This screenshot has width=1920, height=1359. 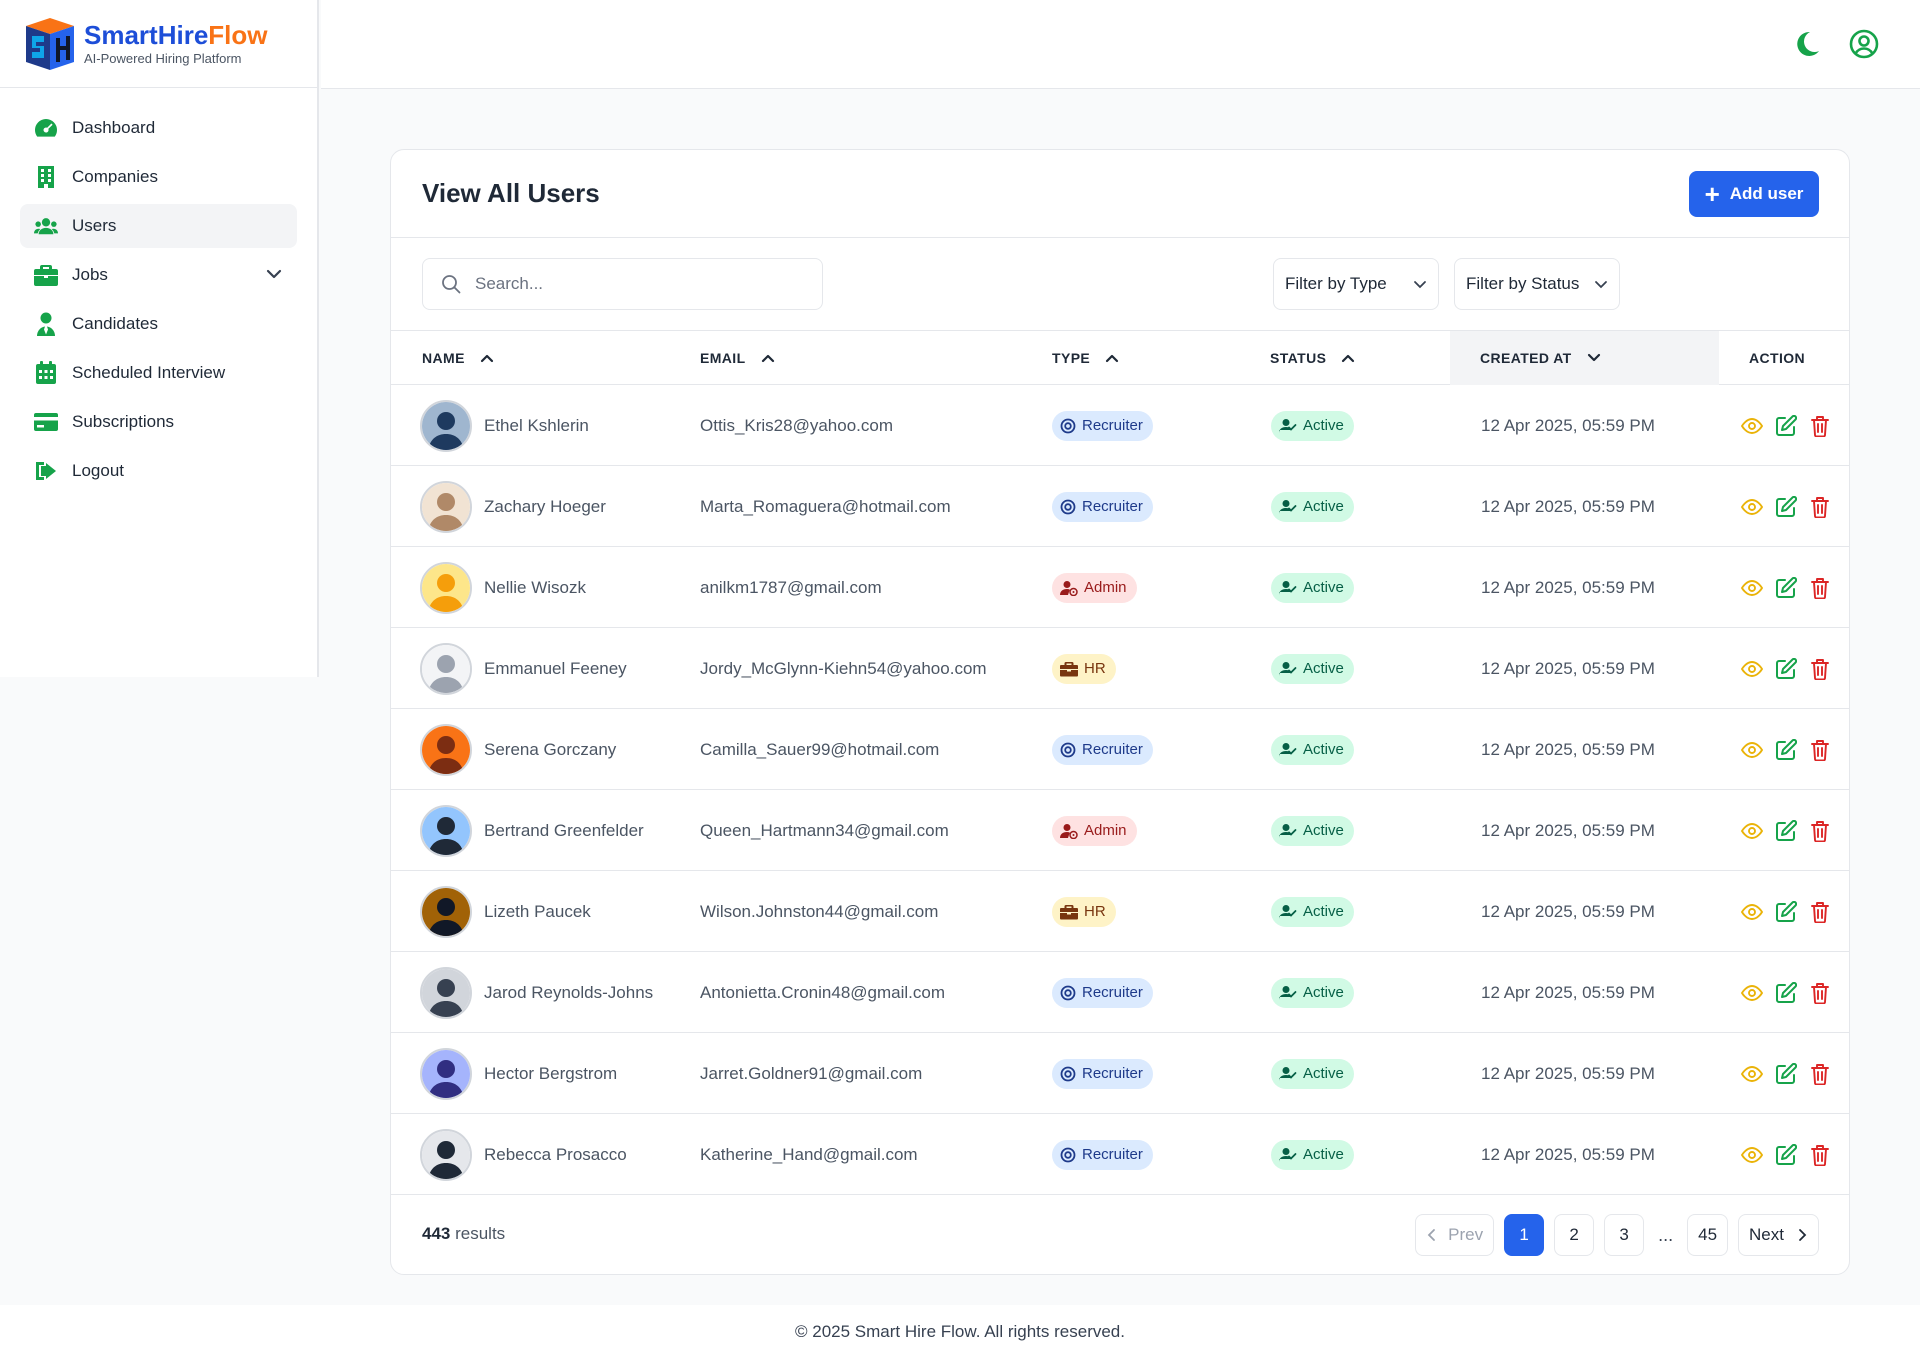 I want to click on user-name-cell: Emmanuel Feeney, so click(x=523, y=668).